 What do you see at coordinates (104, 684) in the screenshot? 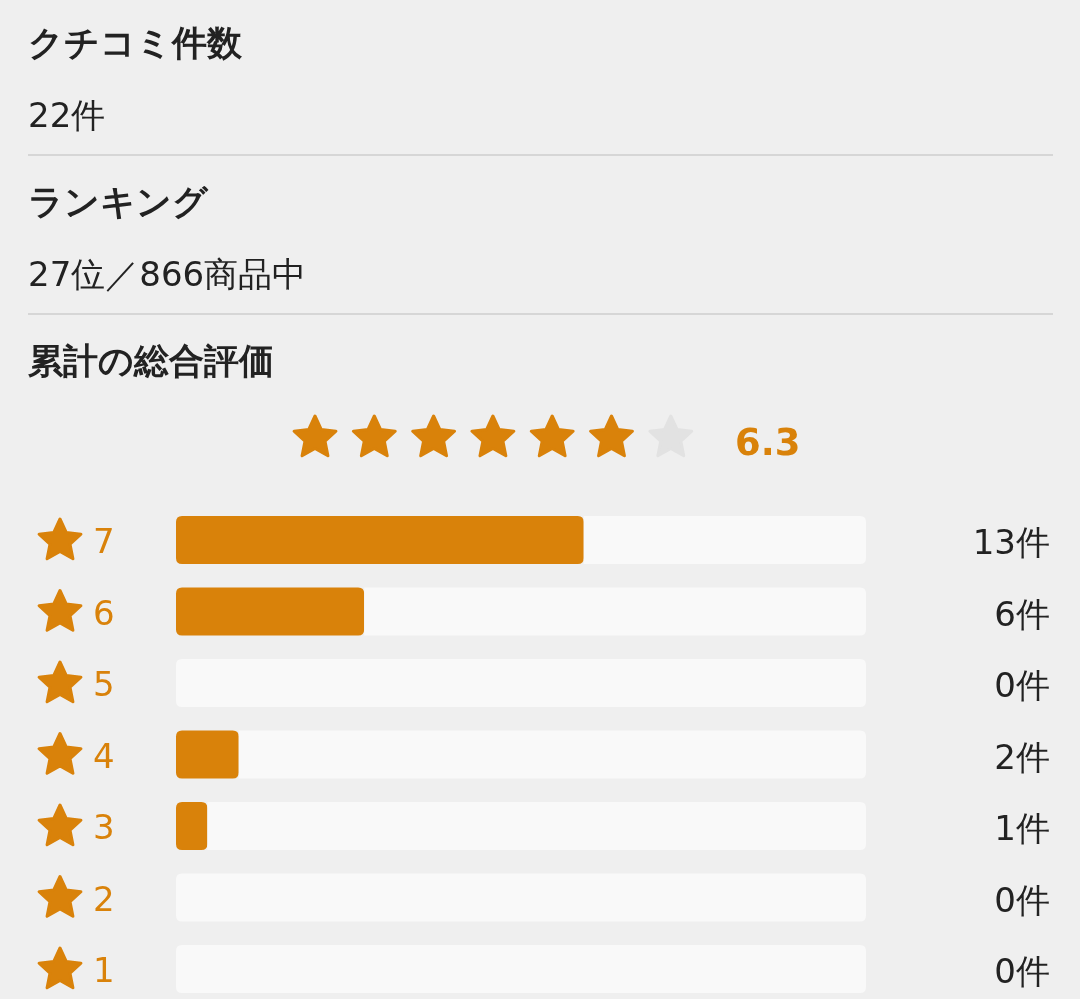
I see `category-label: 5` at bounding box center [104, 684].